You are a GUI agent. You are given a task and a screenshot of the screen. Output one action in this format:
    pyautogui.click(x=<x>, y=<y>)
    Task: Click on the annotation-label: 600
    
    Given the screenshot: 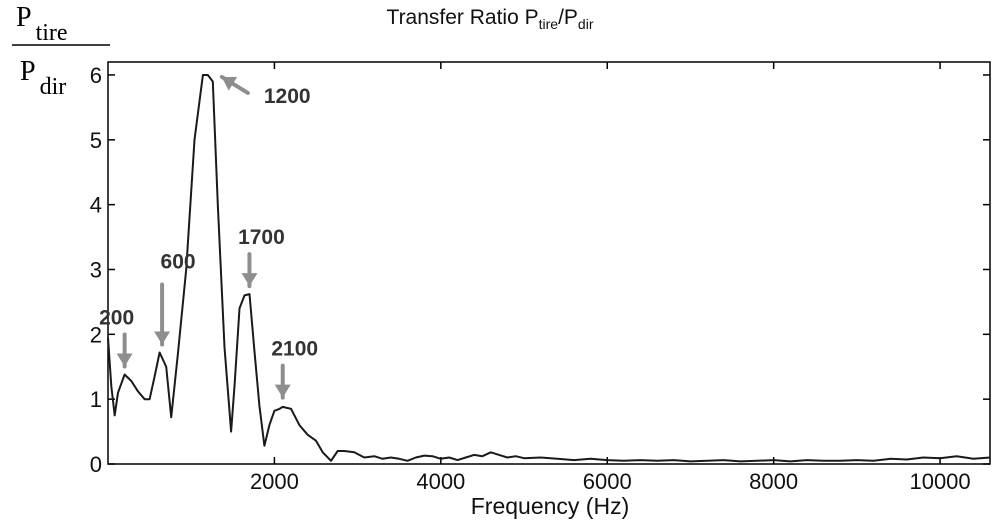 What is the action you would take?
    pyautogui.click(x=178, y=261)
    